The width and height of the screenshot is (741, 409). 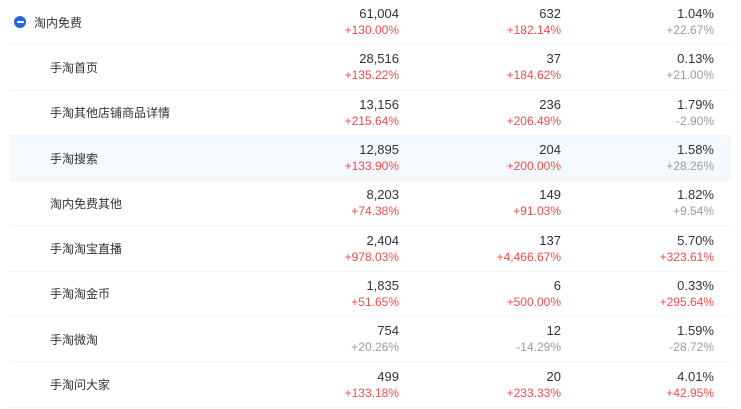 What do you see at coordinates (533, 75) in the screenshot?
I see `metric-change: +184.62%` at bounding box center [533, 75].